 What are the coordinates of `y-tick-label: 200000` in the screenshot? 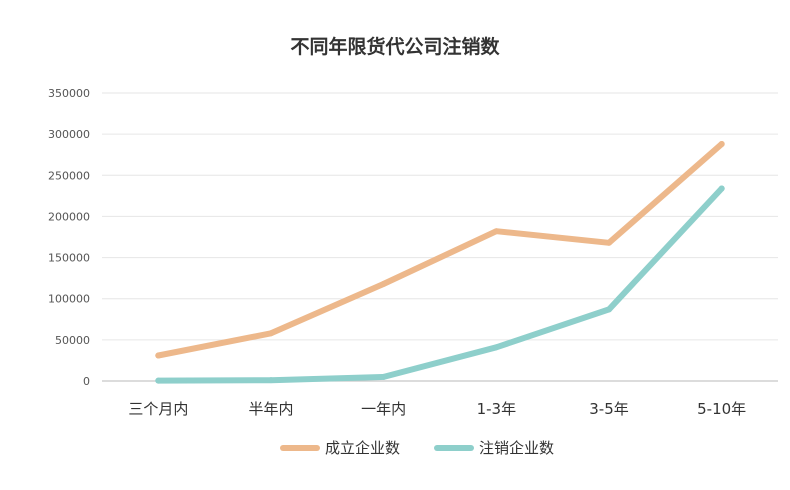 It's located at (69, 216).